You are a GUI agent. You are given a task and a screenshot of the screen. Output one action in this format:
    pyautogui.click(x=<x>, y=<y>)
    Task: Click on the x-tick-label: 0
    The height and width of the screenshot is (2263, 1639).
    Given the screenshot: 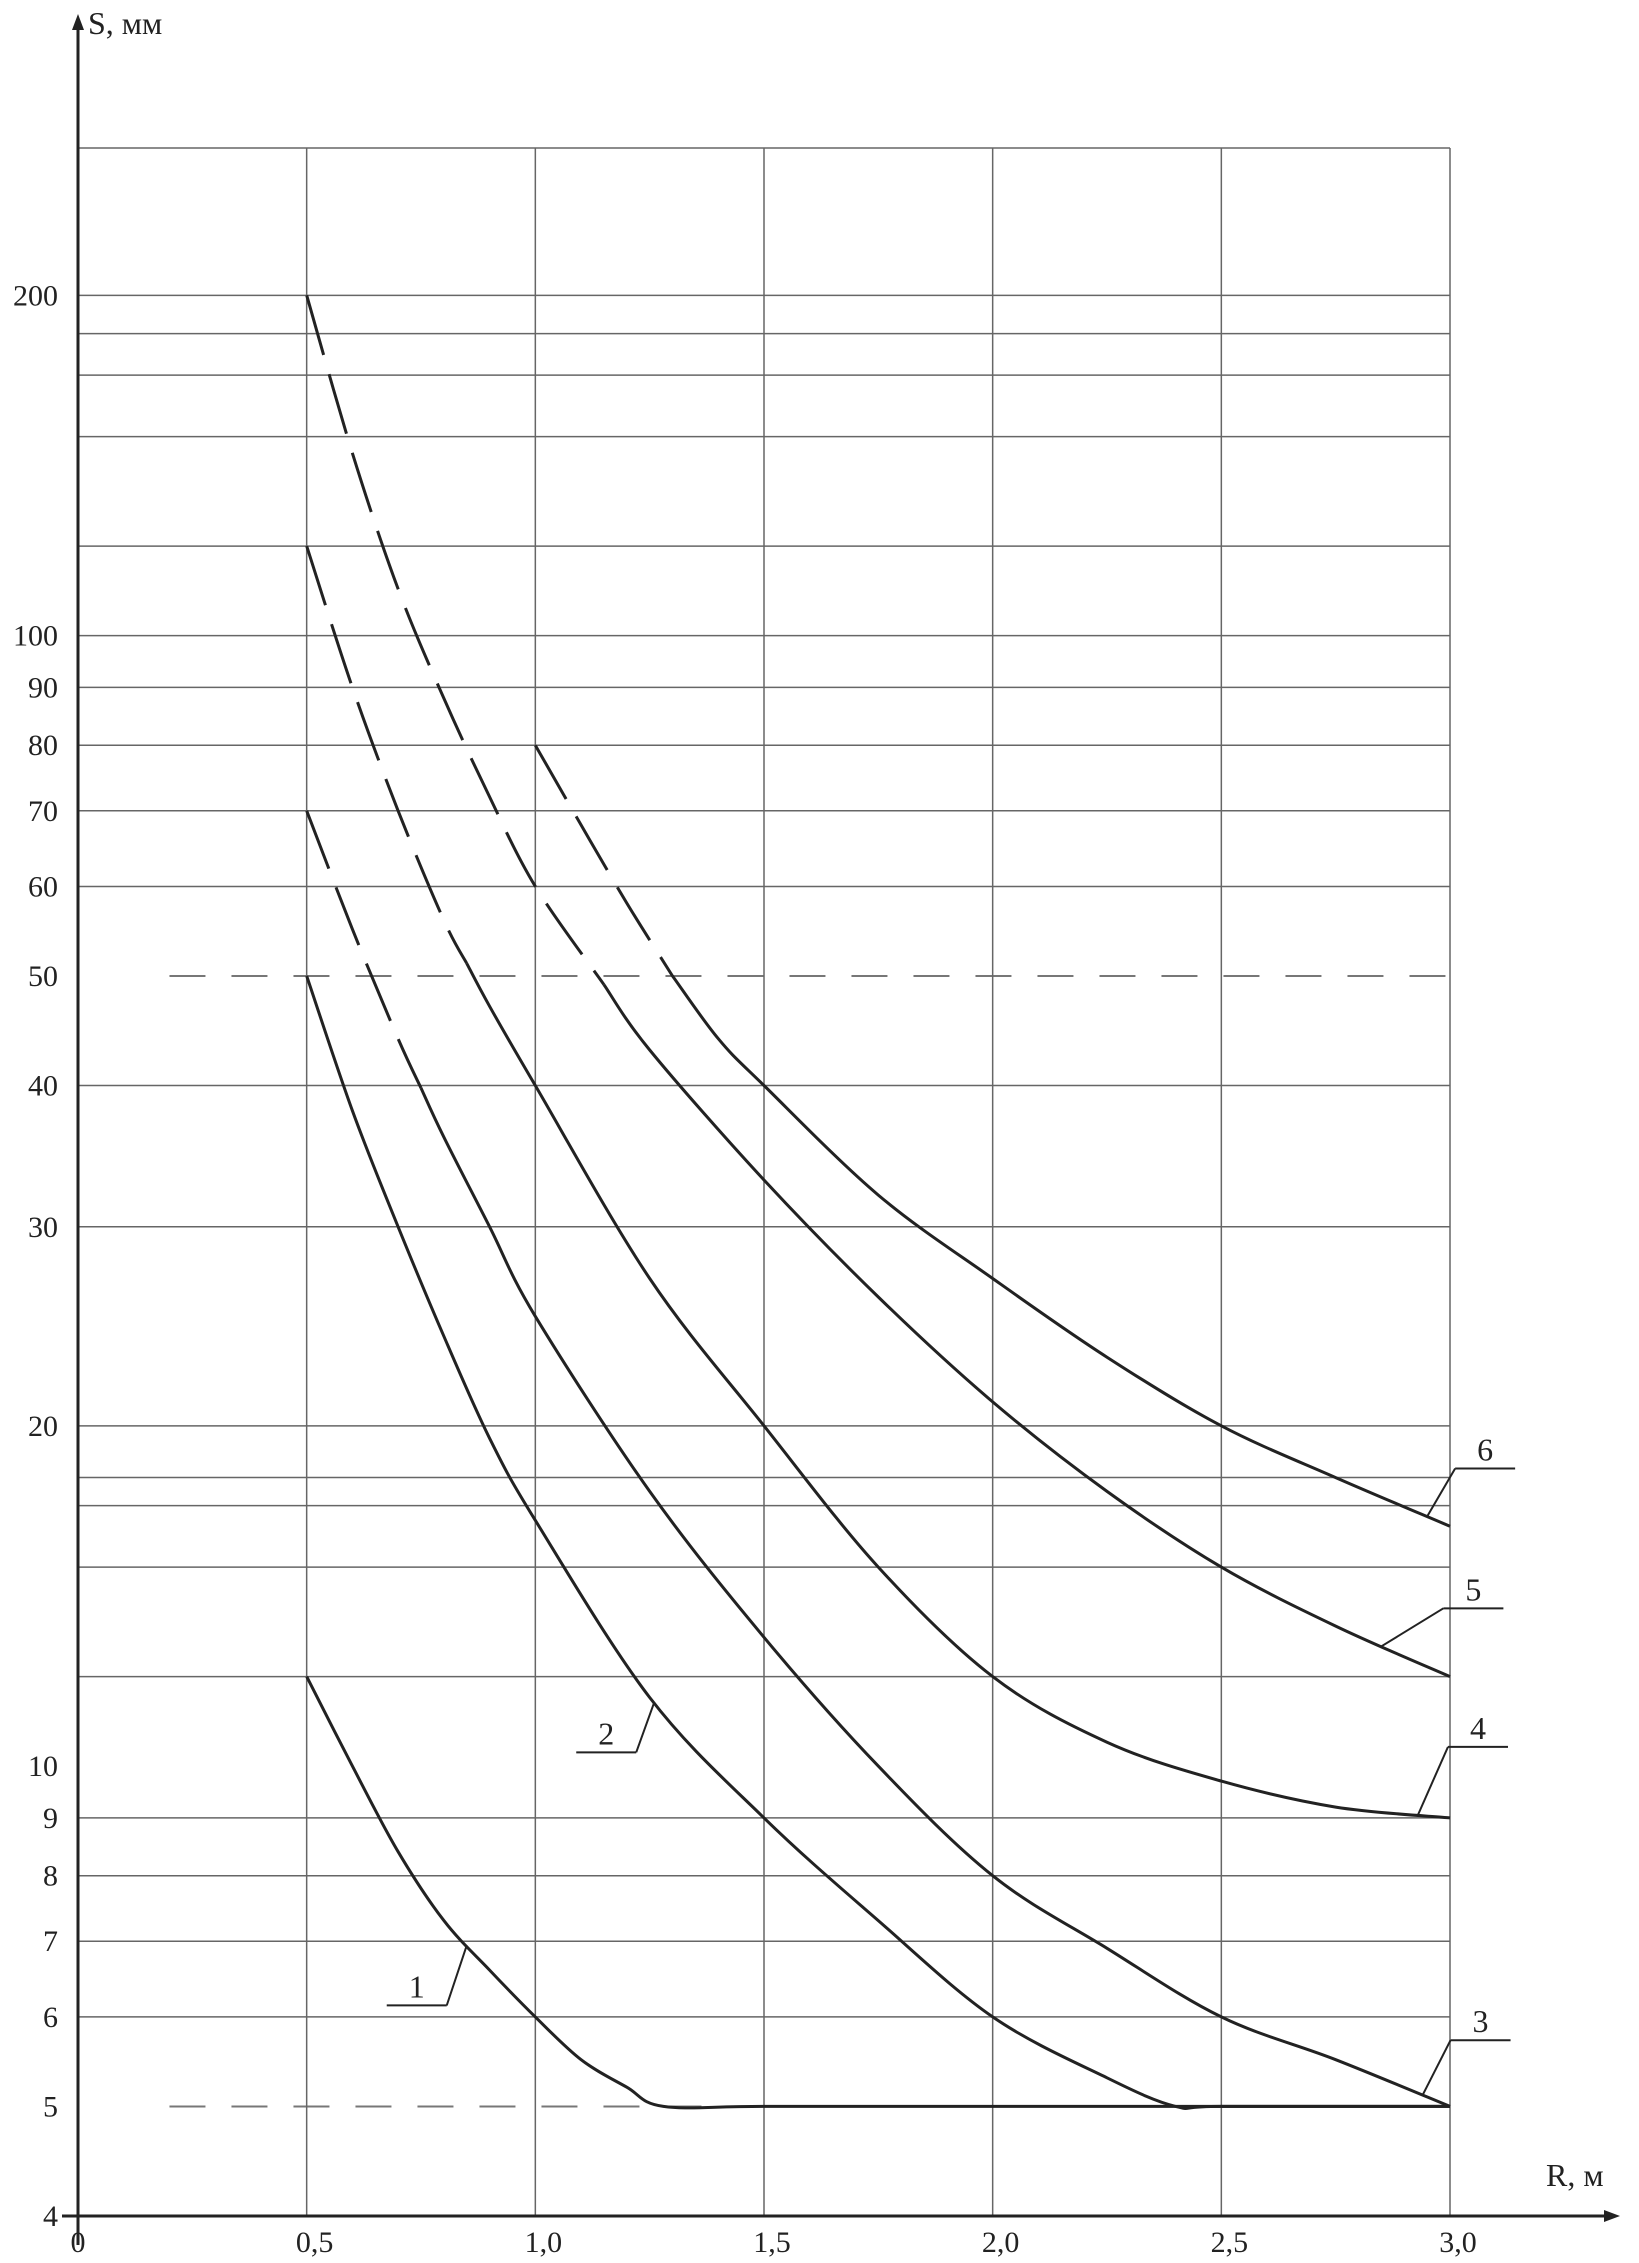 What is the action you would take?
    pyautogui.click(x=78, y=2242)
    